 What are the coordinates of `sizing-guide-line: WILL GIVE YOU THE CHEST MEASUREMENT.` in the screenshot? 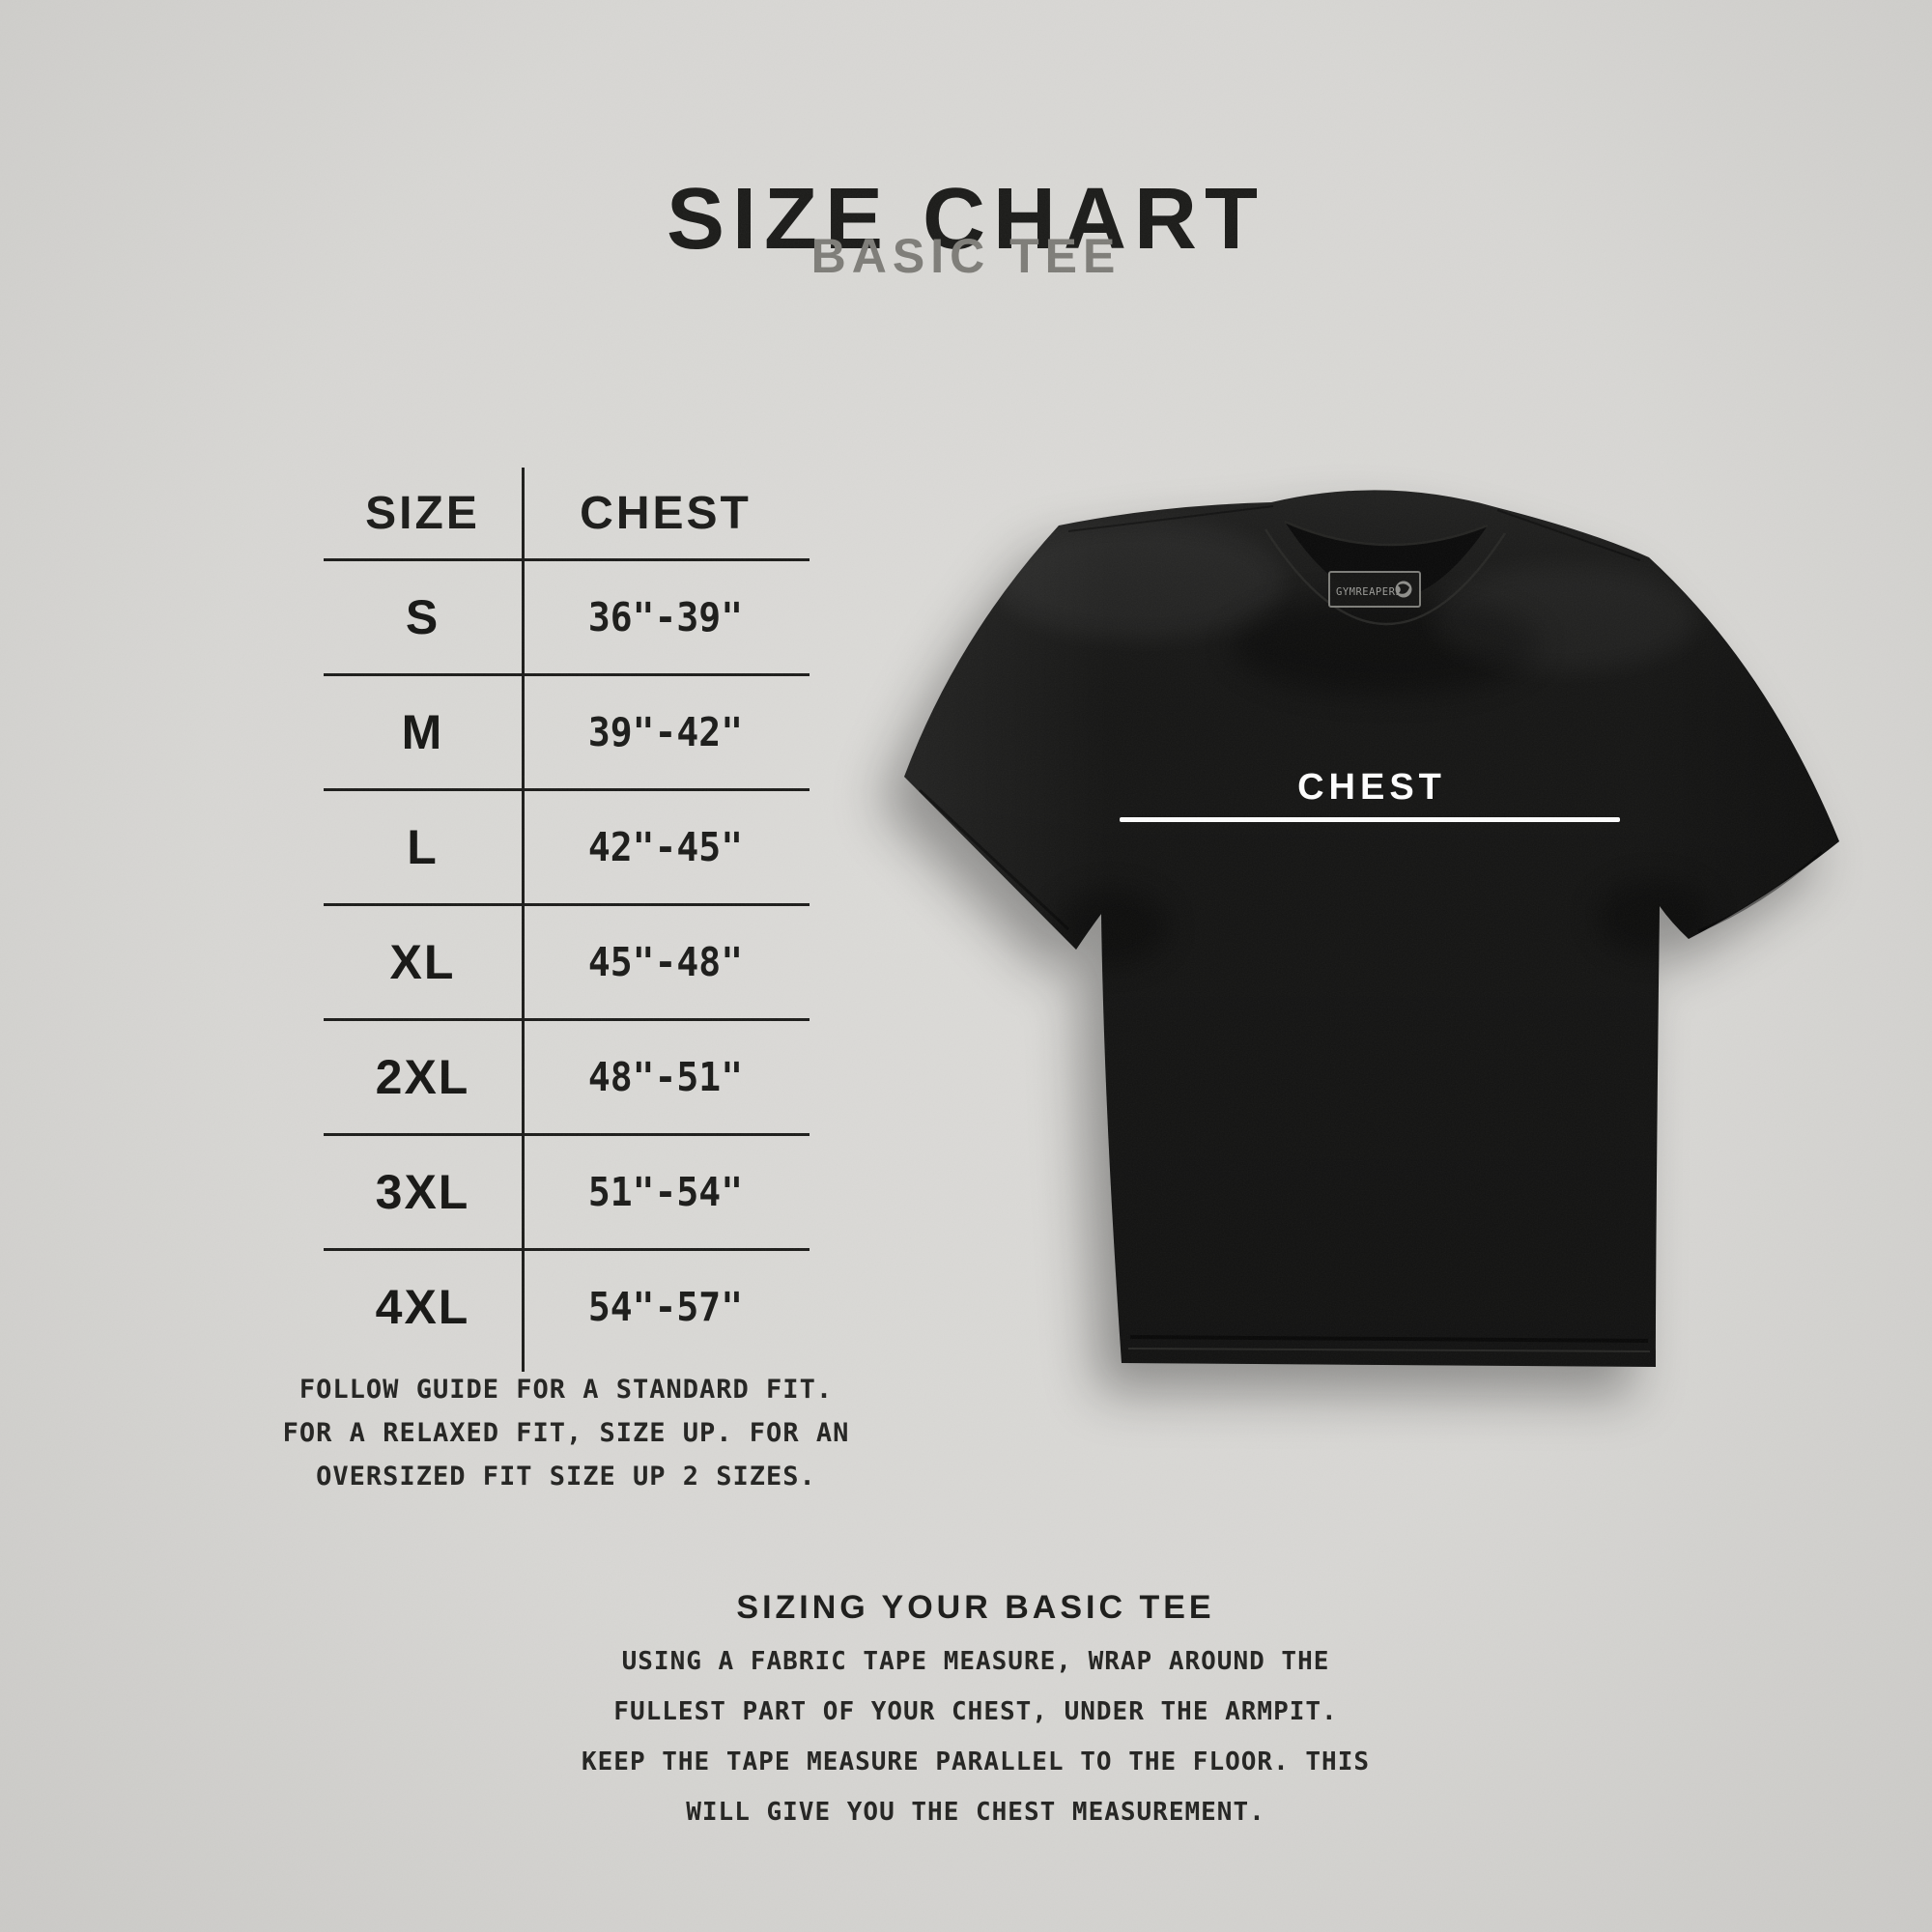 It's located at (975, 1812).